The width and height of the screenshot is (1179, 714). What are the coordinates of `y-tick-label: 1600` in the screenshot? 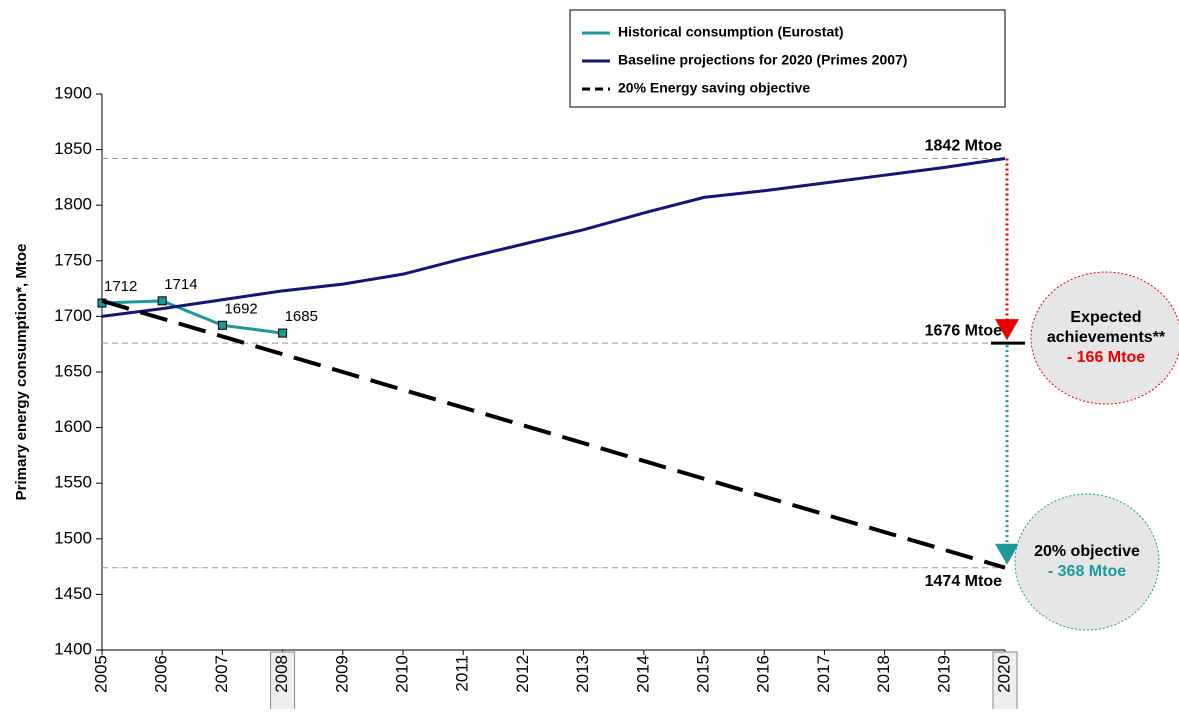 It's located at (73, 426).